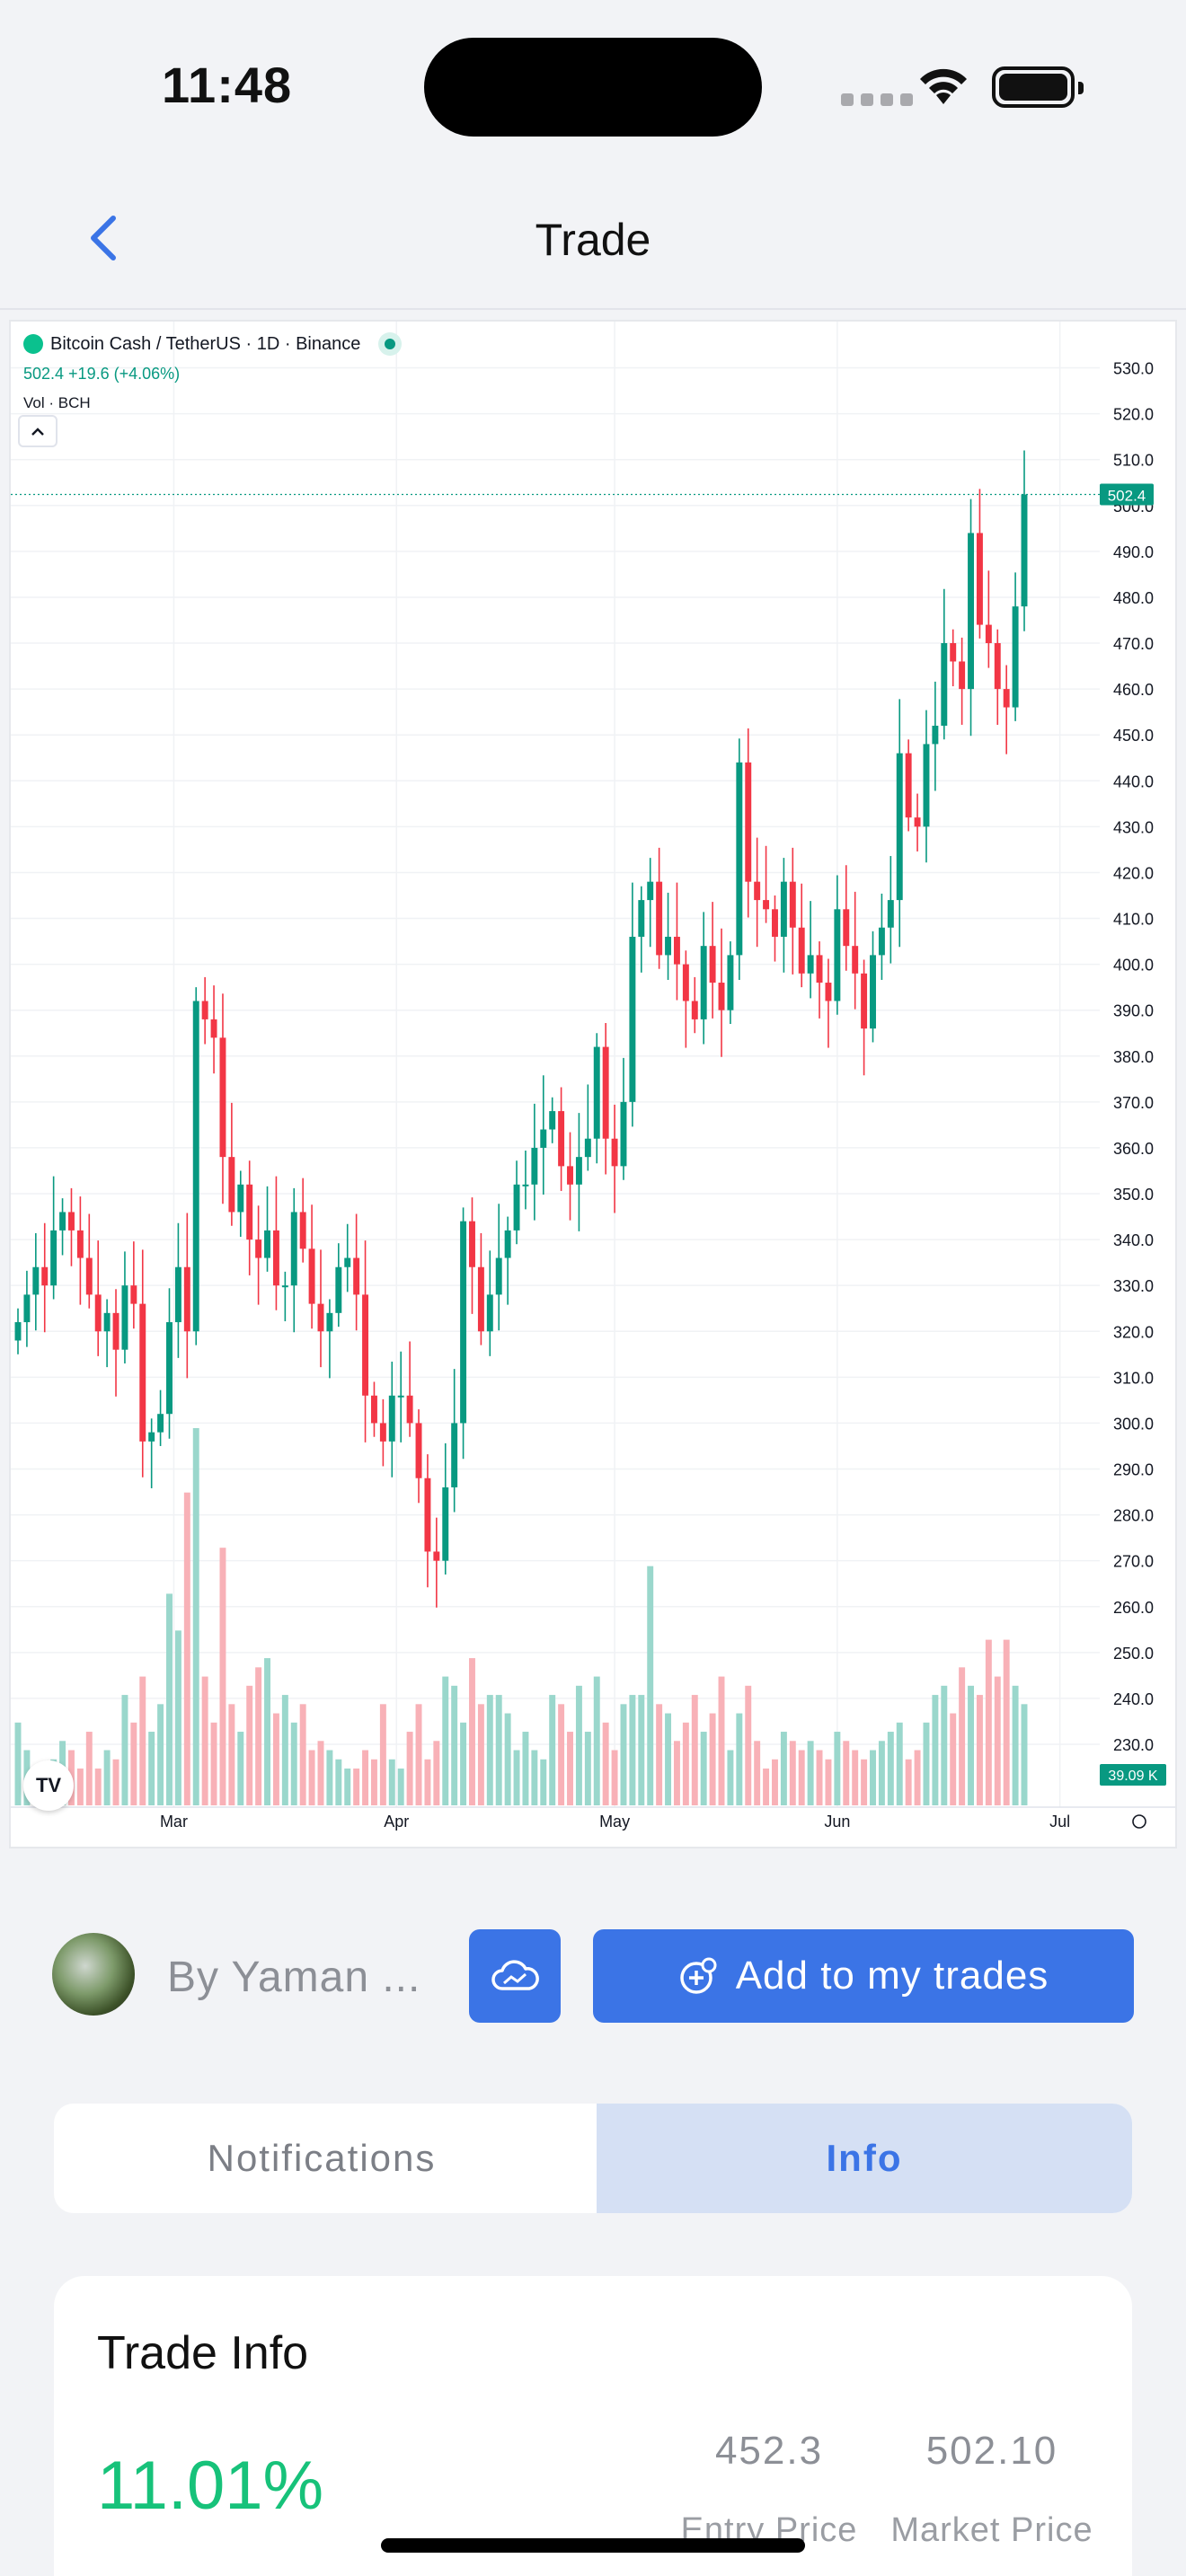  Describe the element at coordinates (390, 344) in the screenshot. I see `market-open-icon` at that location.